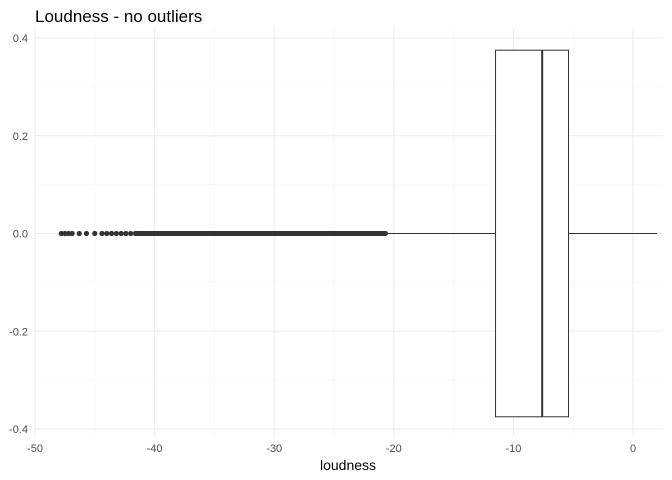 The image size is (672, 480). I want to click on x-tick-label: -10, so click(514, 449).